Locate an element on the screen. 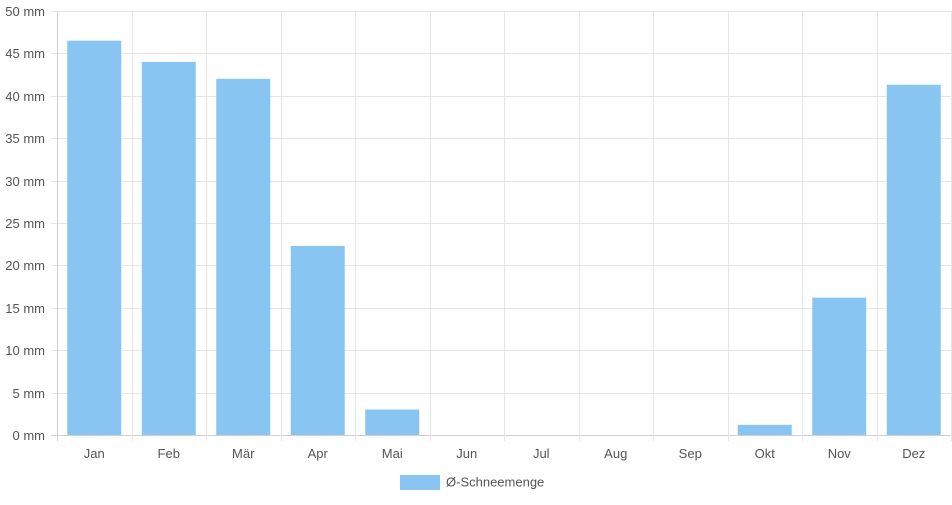 This screenshot has height=505, width=952. bar-dez is located at coordinates (913, 259).